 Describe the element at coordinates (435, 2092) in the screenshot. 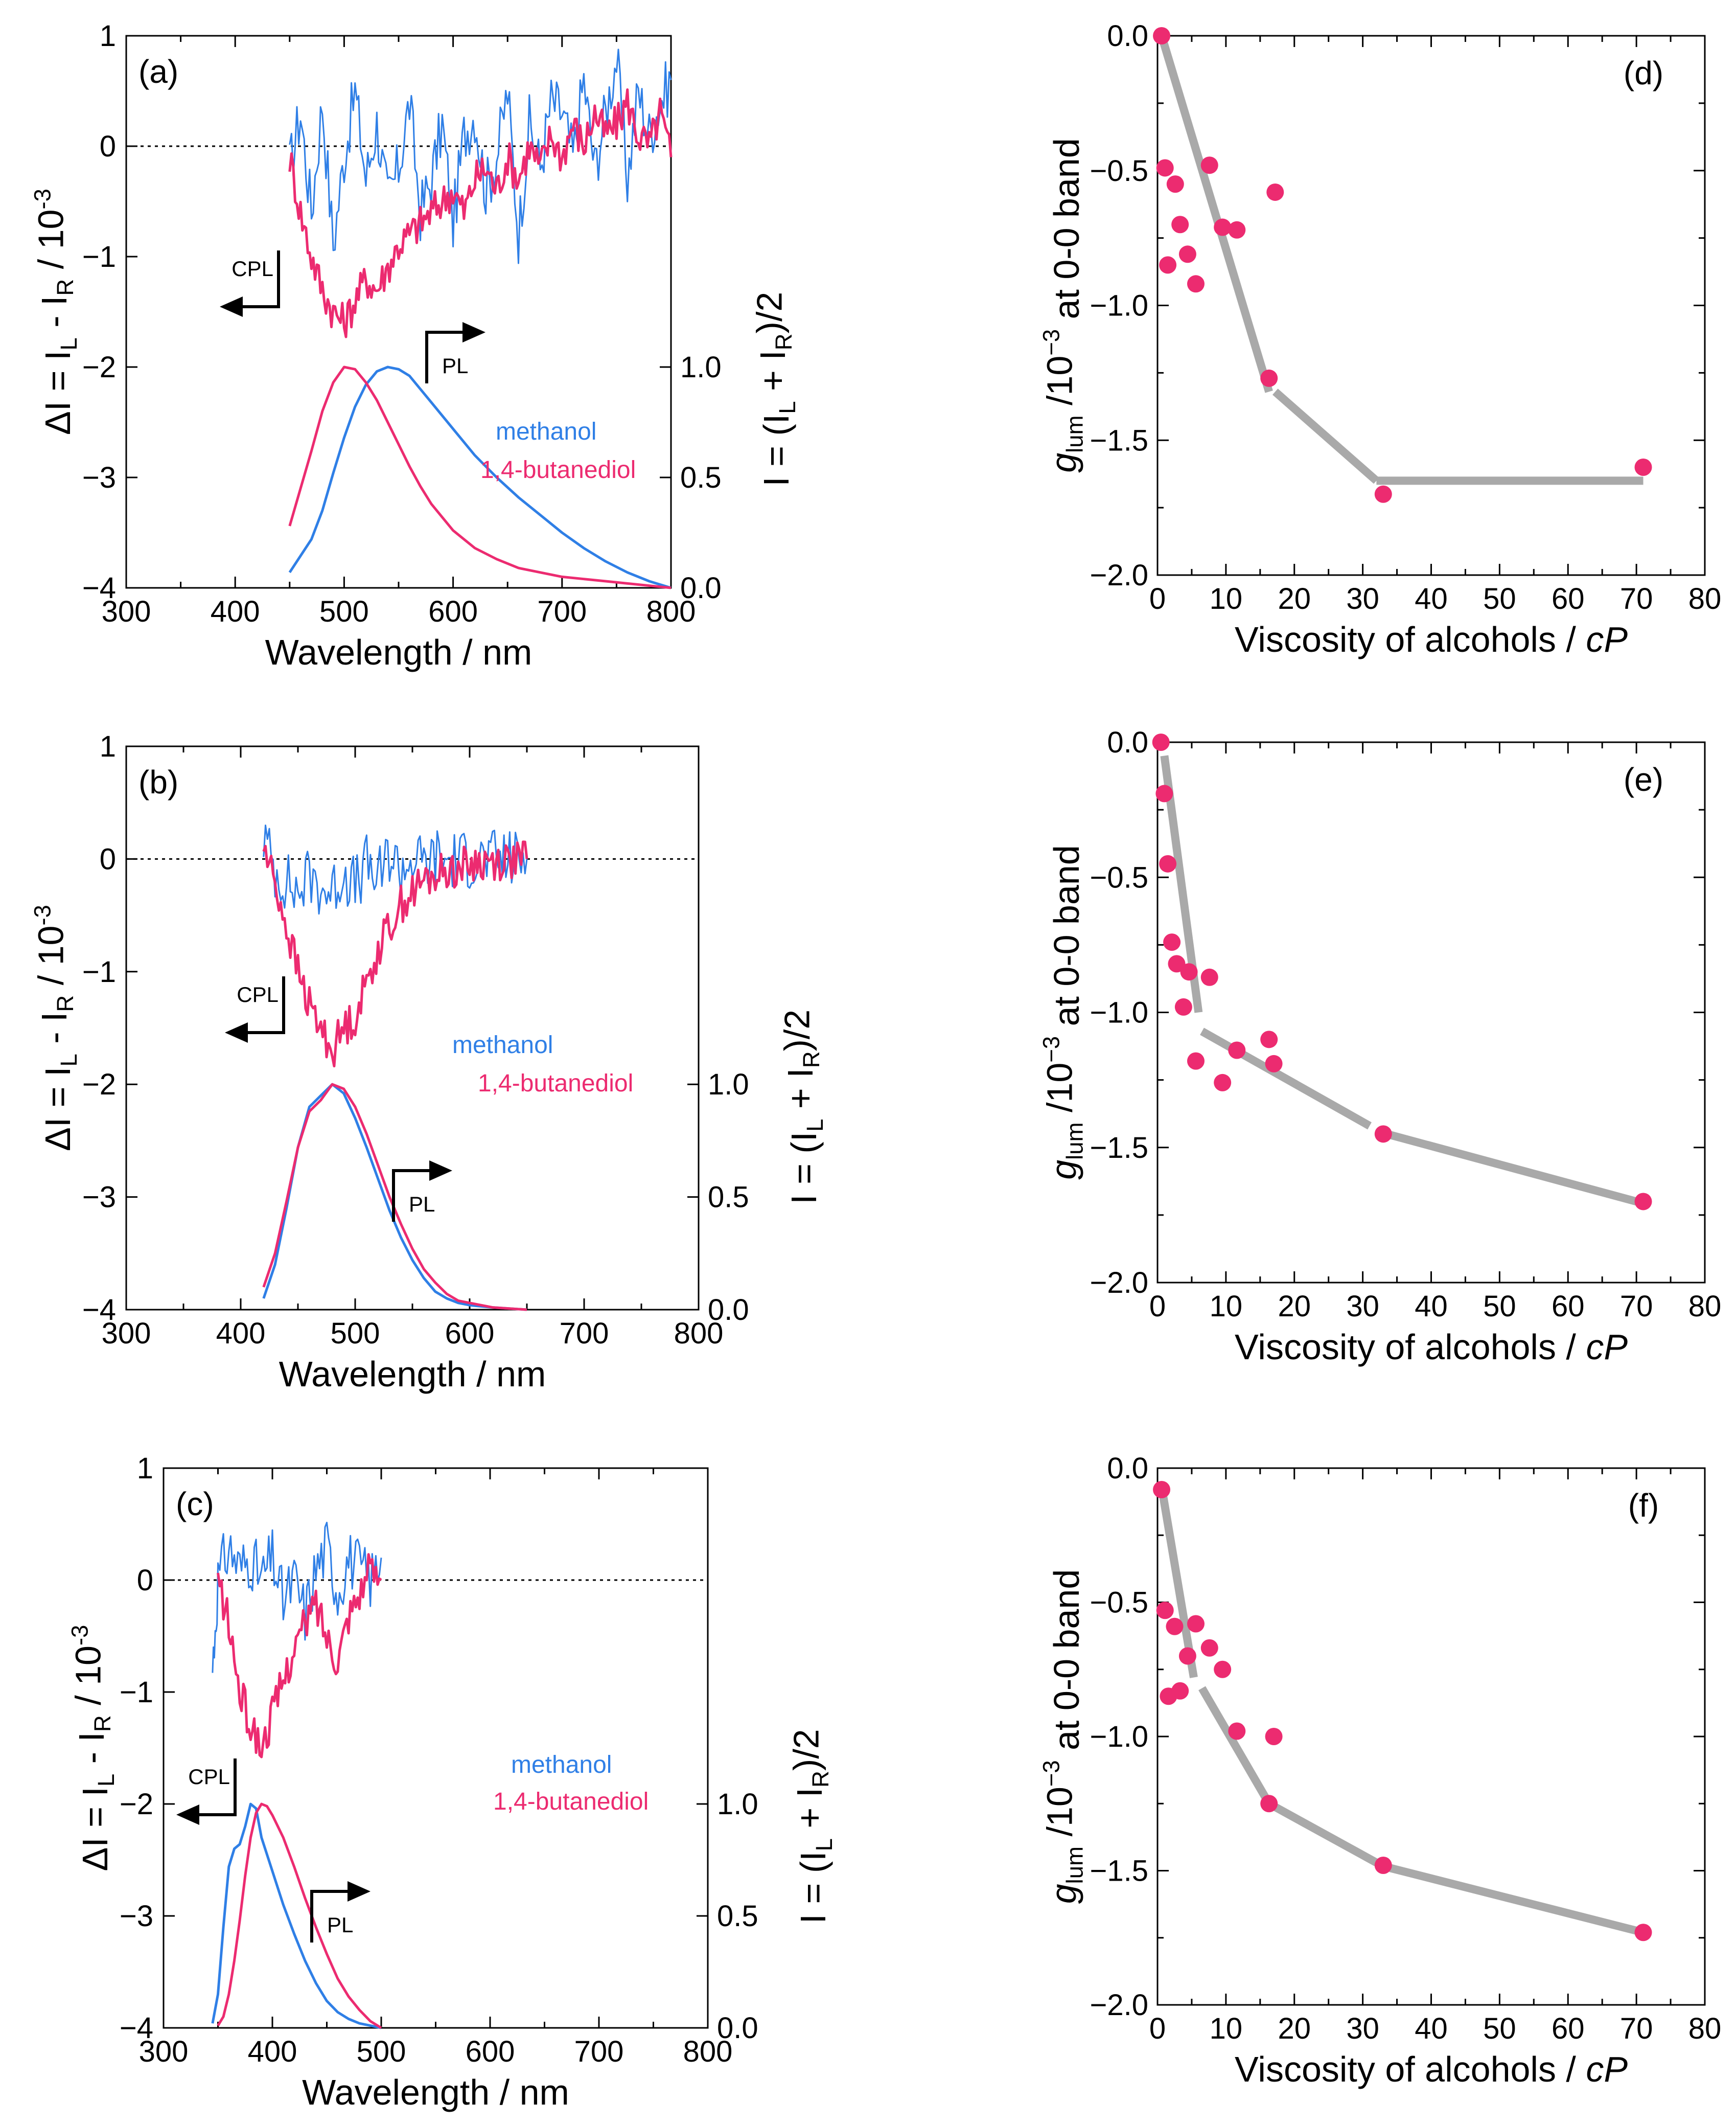

I see `x-axis-title: Wavelength / nm` at that location.